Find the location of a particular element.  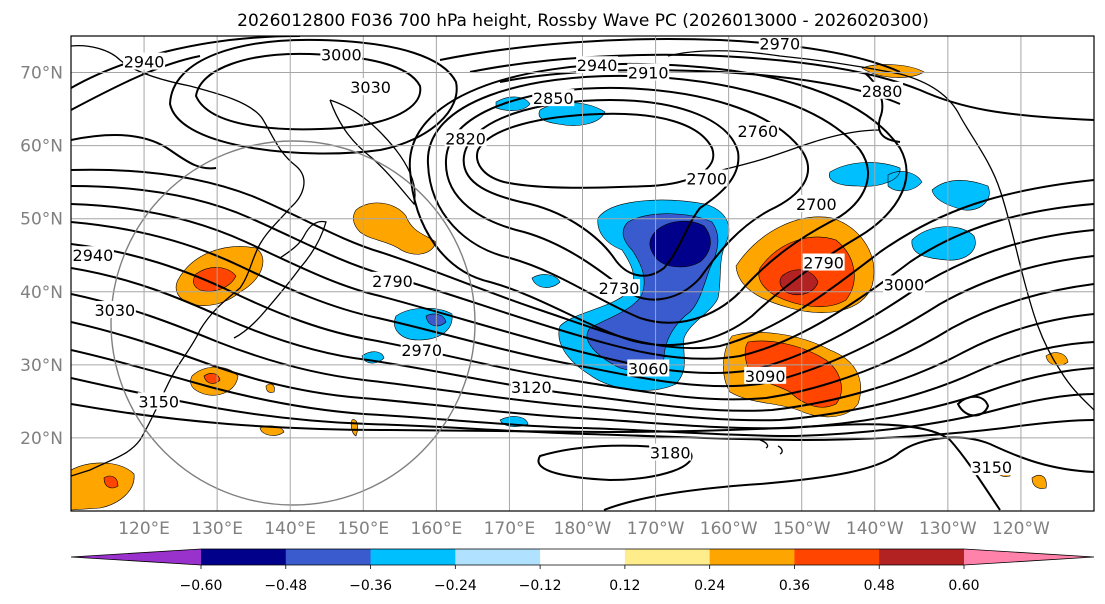

lat-tick-label: 20°N is located at coordinates (41, 439).